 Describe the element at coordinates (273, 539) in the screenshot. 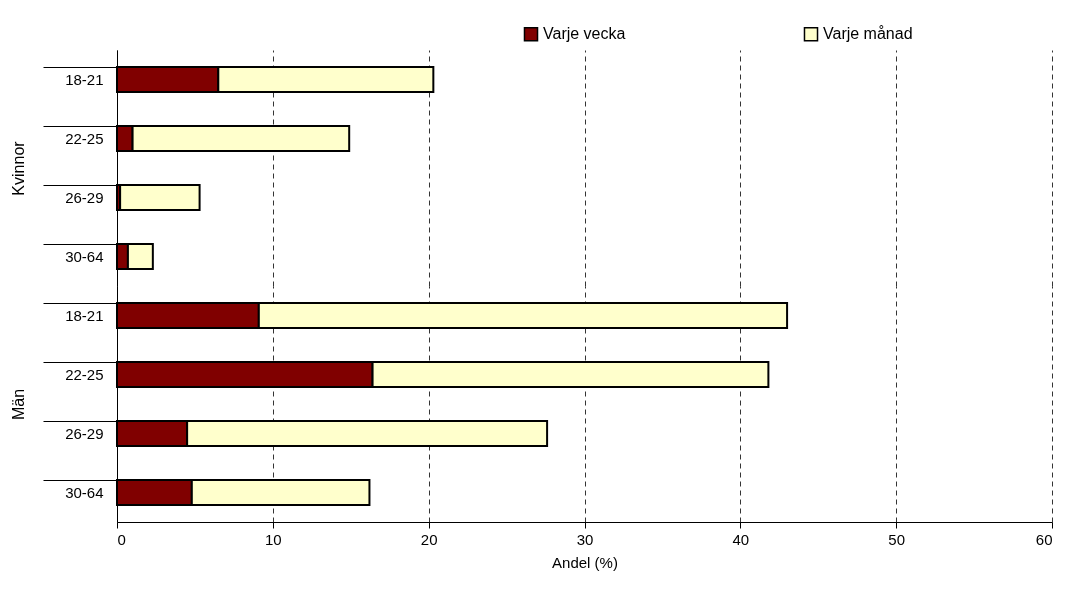

I see `x-tick-label: 10` at that location.